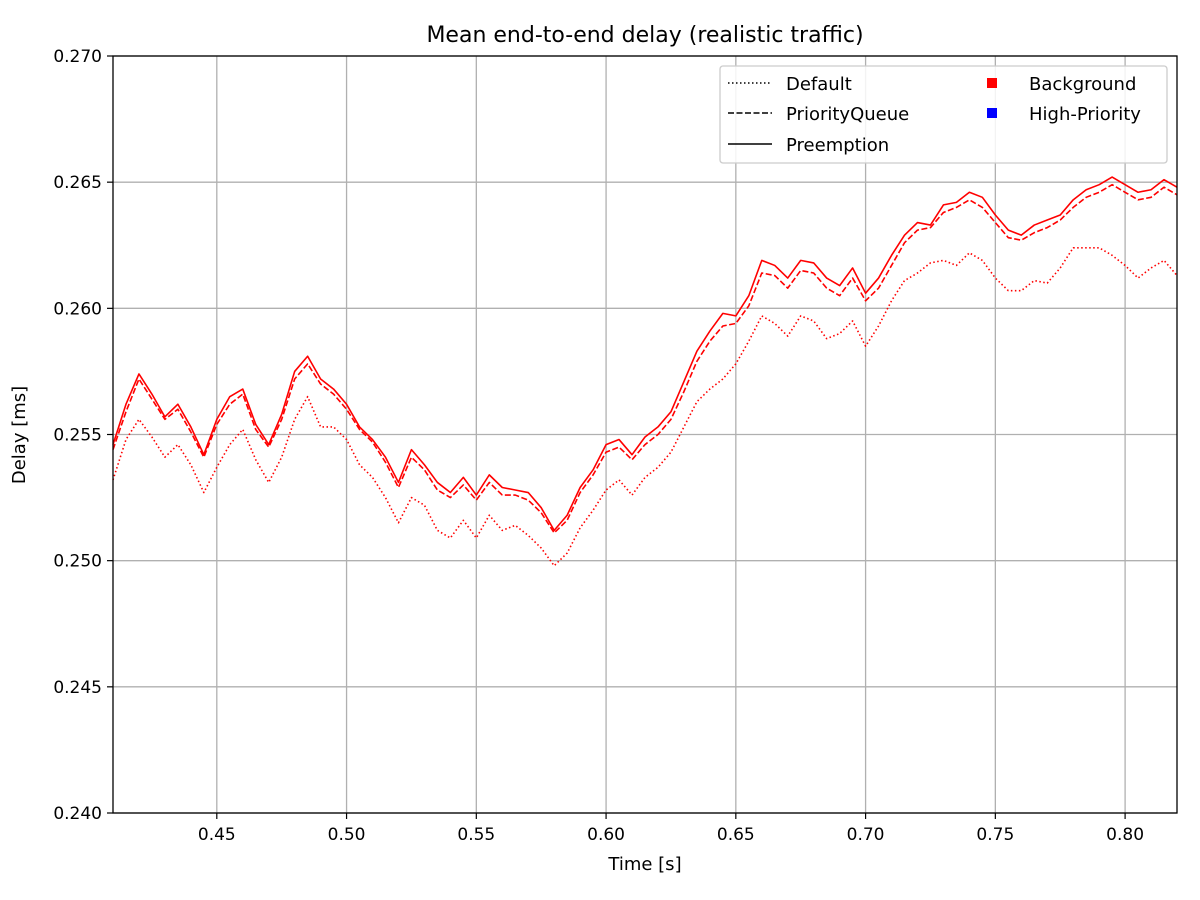 The image size is (1200, 900). I want to click on legend-marker-high-priority, so click(992, 113).